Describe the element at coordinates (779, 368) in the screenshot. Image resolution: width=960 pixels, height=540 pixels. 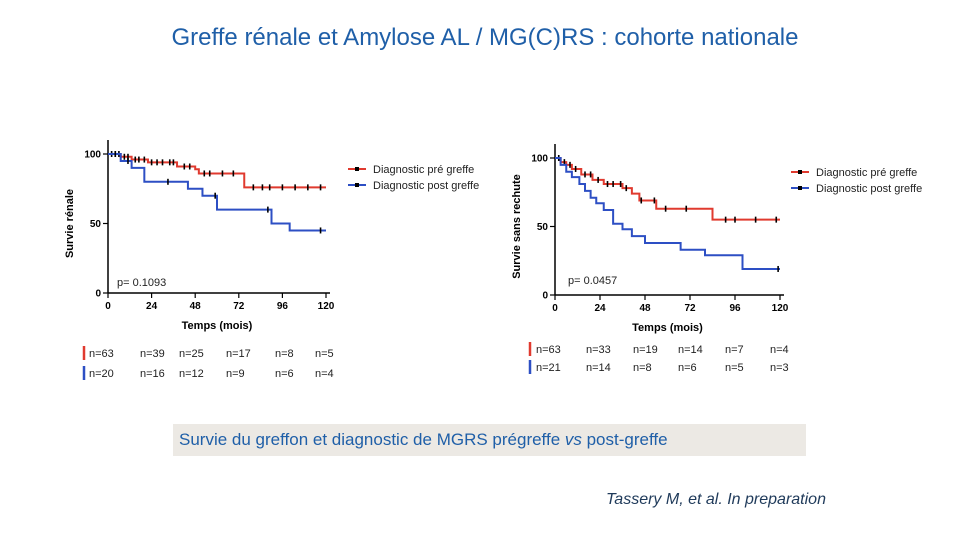
I see `risk-count: n=3` at that location.